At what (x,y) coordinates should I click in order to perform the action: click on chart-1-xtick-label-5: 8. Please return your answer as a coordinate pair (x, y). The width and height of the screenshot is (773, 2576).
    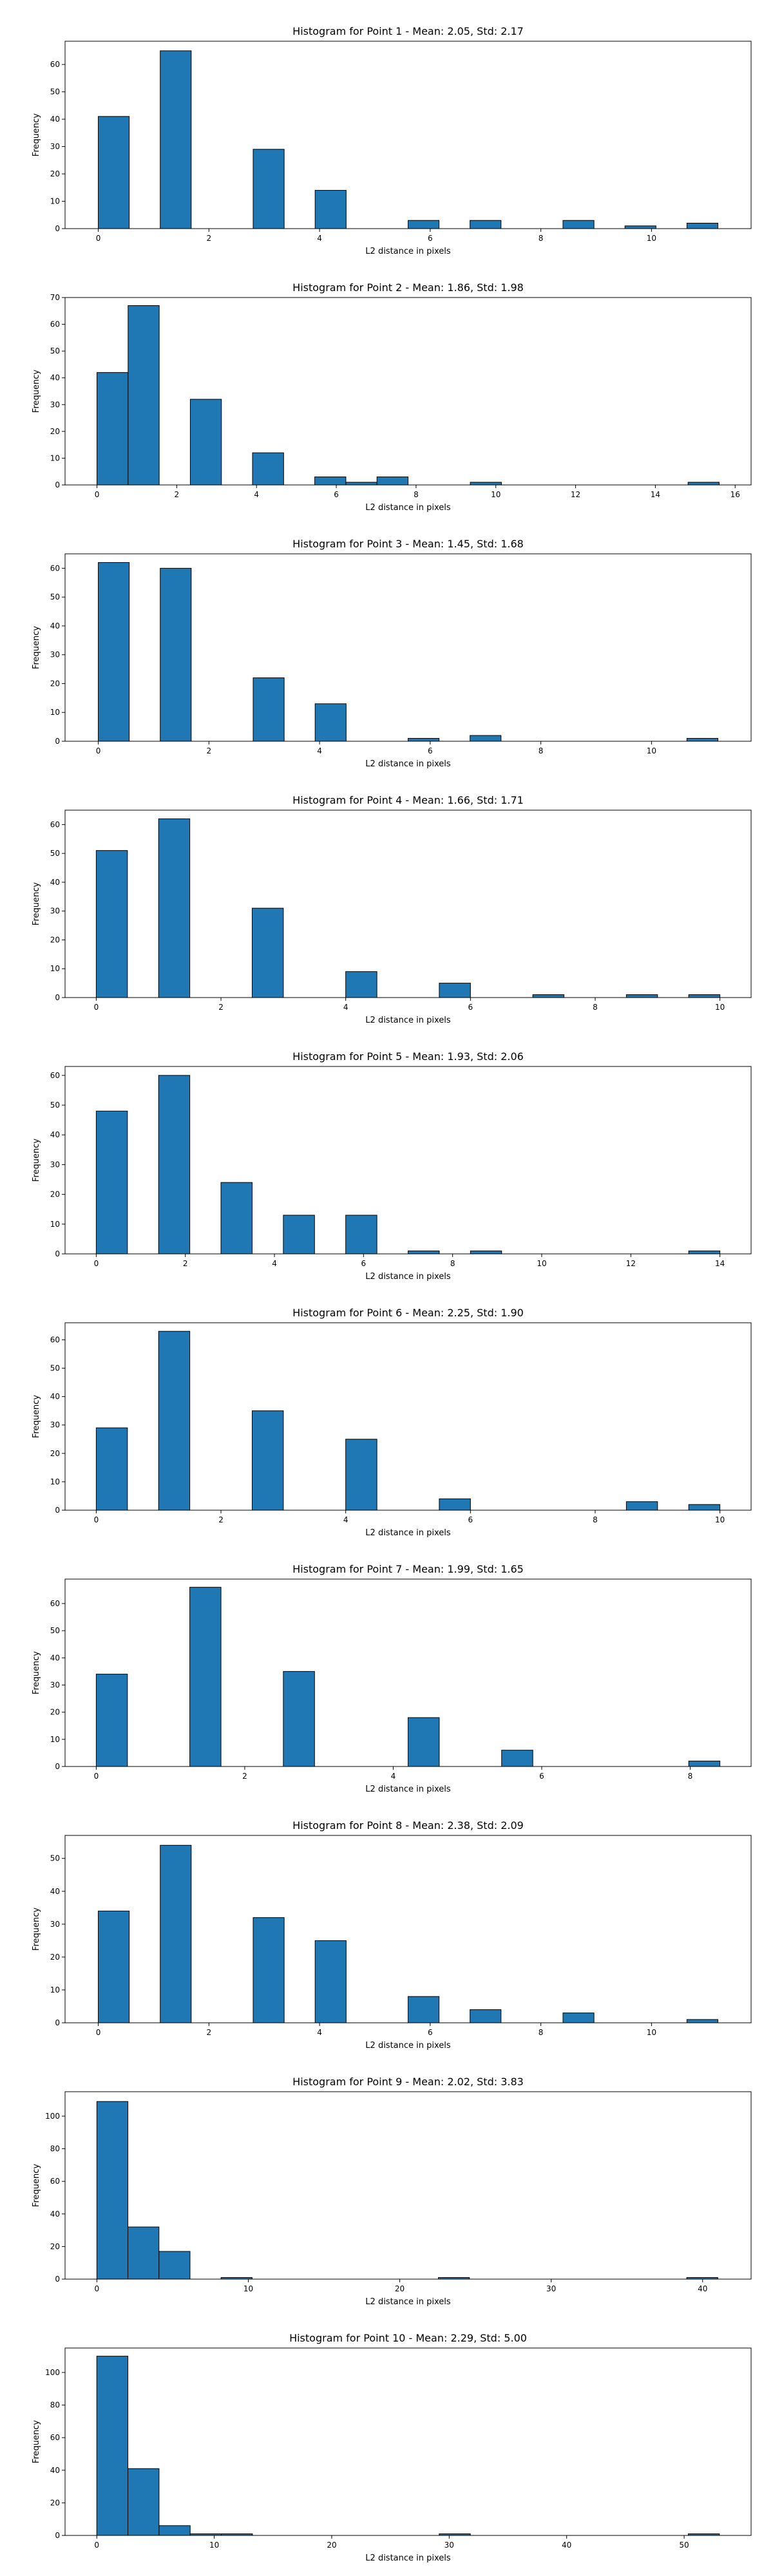
    Looking at the image, I should click on (541, 239).